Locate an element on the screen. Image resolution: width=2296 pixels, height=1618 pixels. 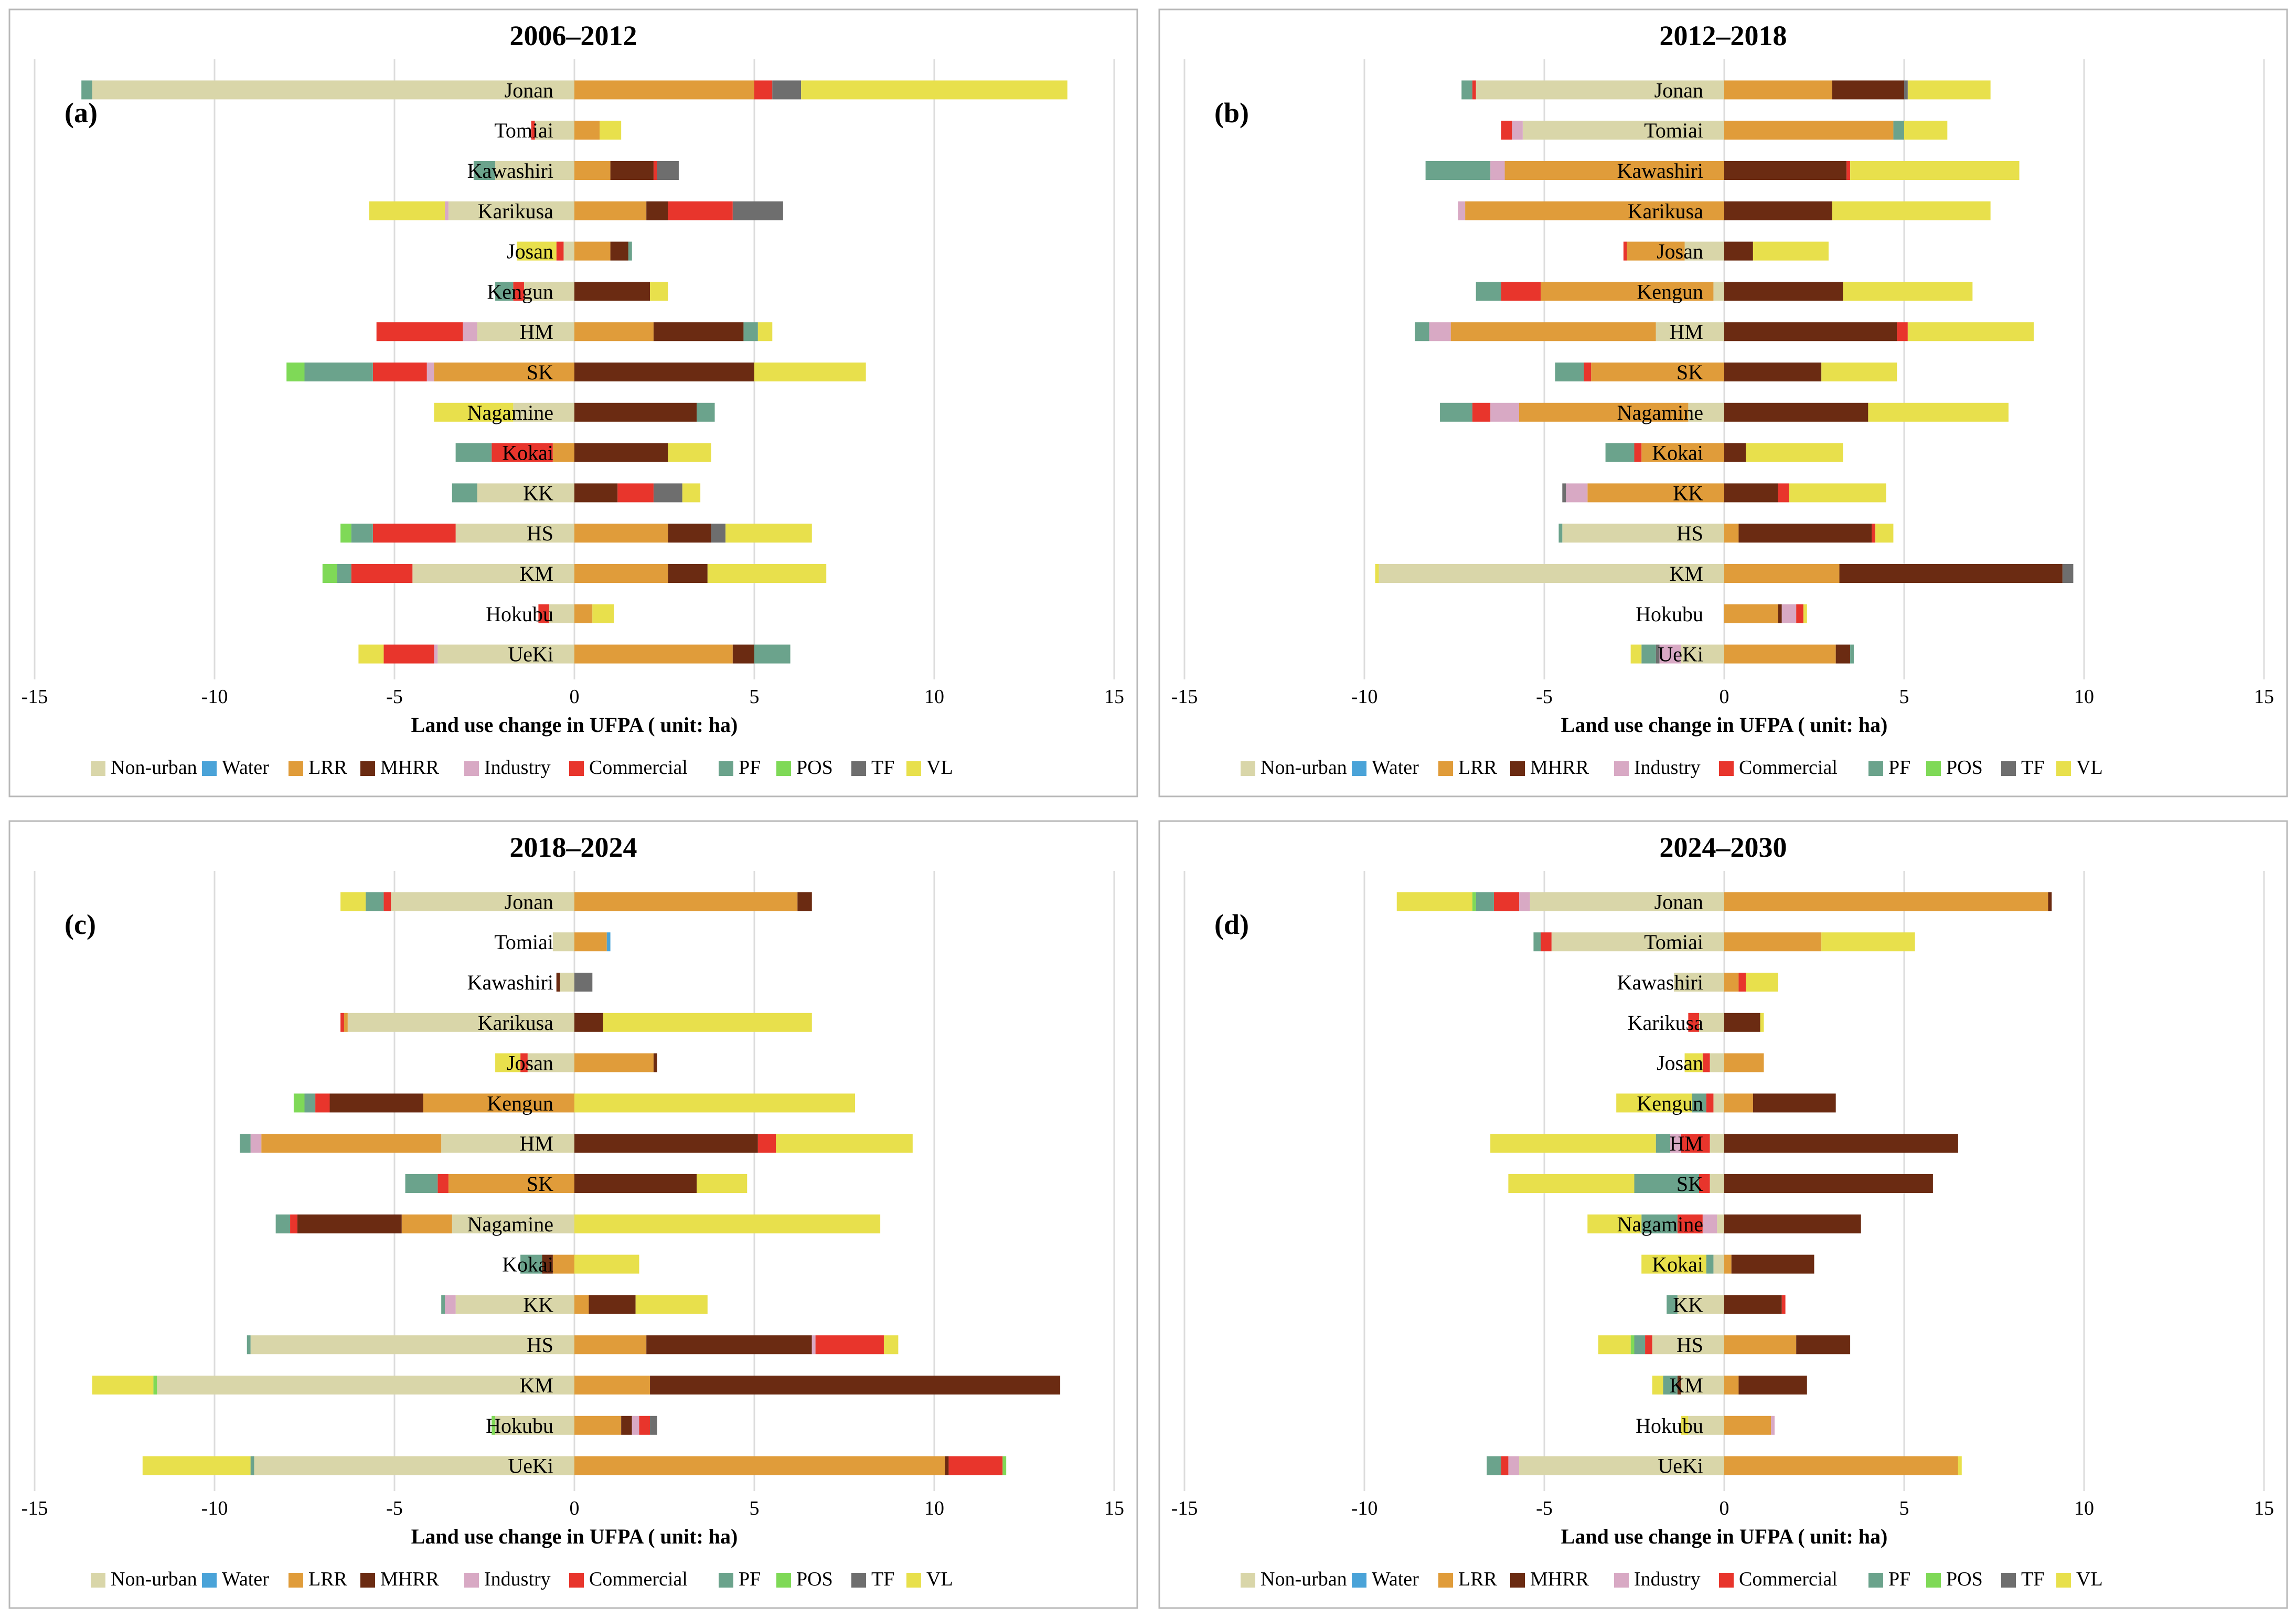
legend-label: LRR is located at coordinates (1478, 768).